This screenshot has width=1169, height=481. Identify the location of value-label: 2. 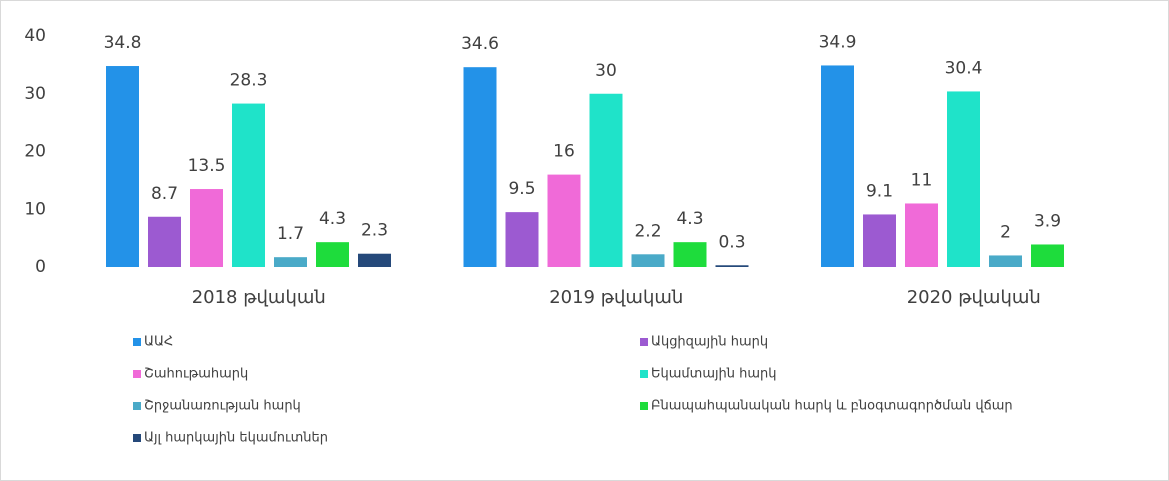
(1005, 232).